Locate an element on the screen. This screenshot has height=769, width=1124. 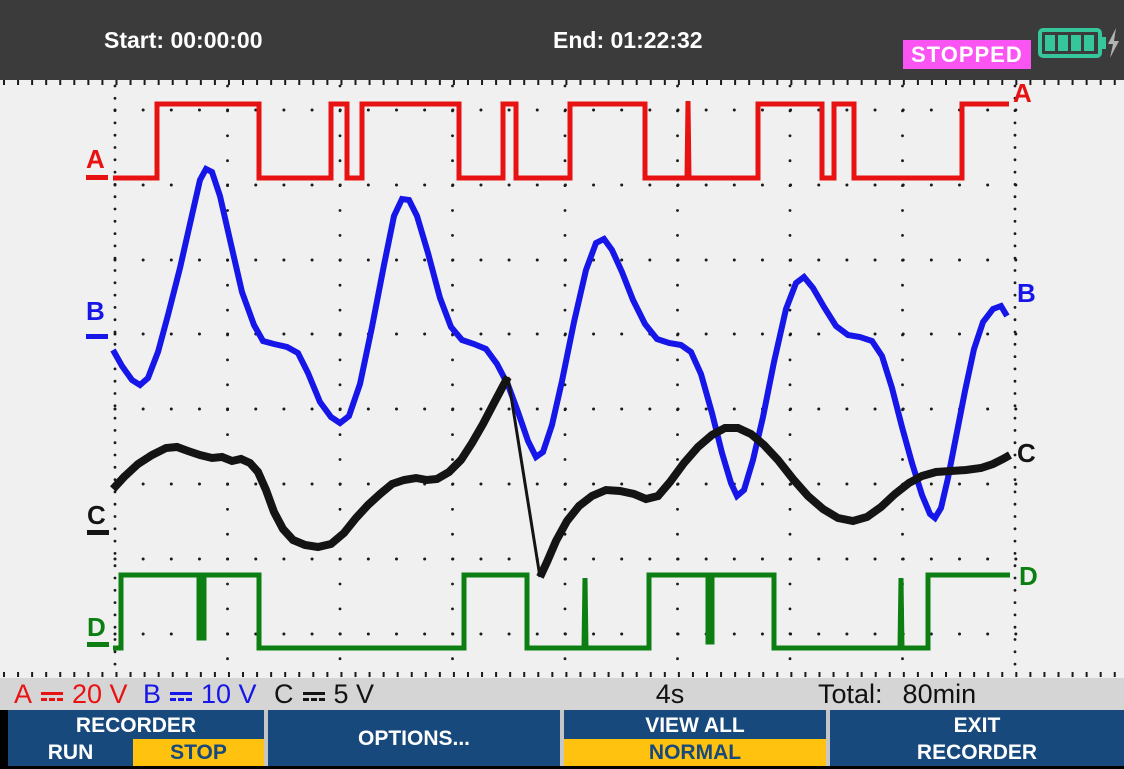
channel-d-left-label: D is located at coordinates (96, 627).